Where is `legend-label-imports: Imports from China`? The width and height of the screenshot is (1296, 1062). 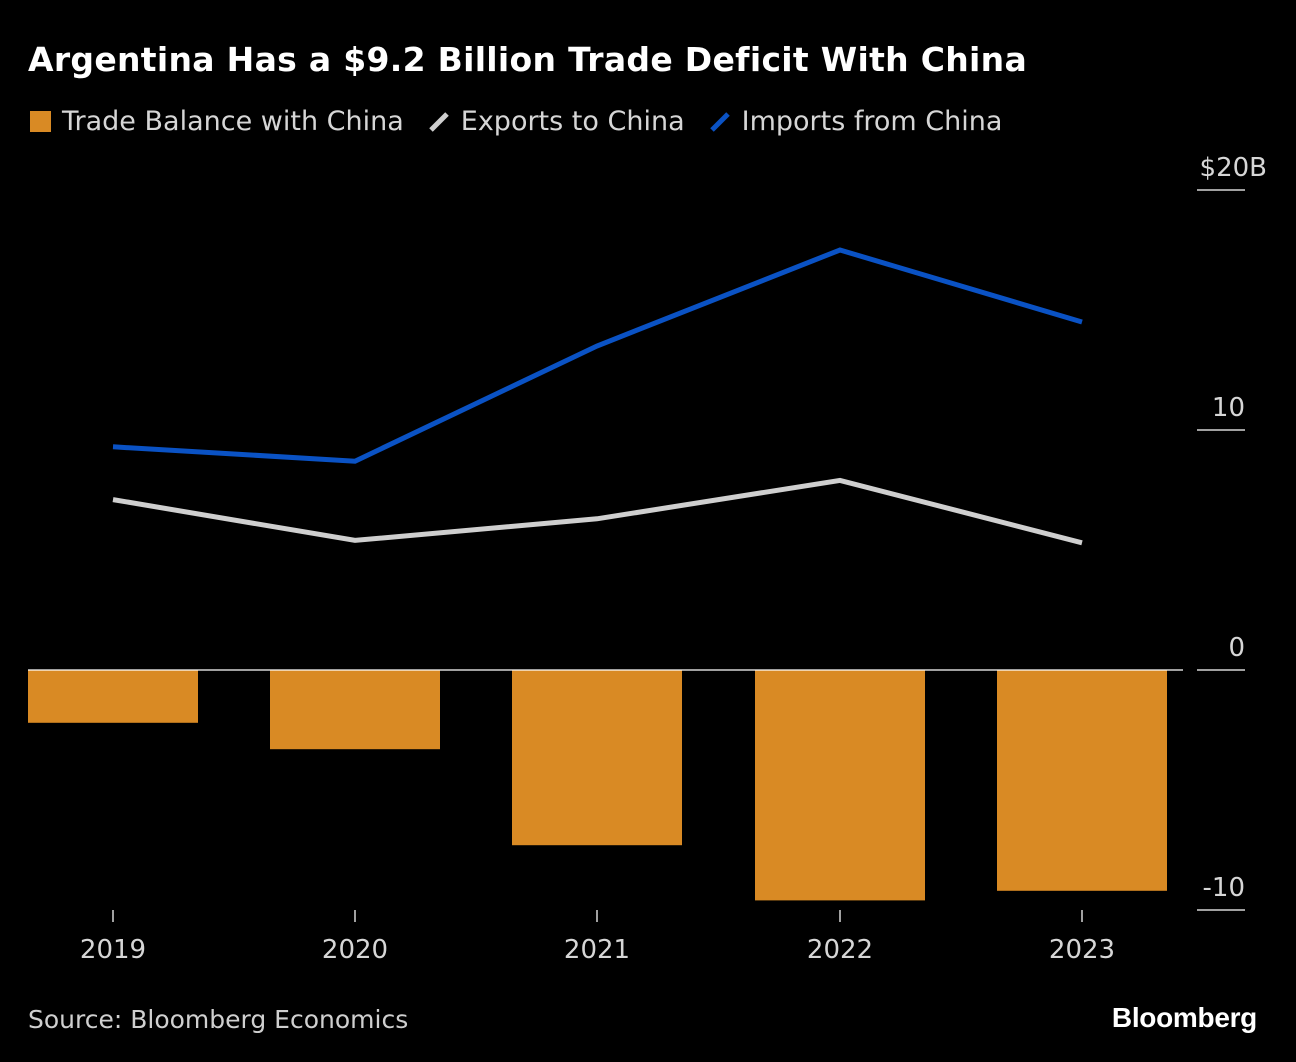
legend-label-imports: Imports from China is located at coordinates (872, 121).